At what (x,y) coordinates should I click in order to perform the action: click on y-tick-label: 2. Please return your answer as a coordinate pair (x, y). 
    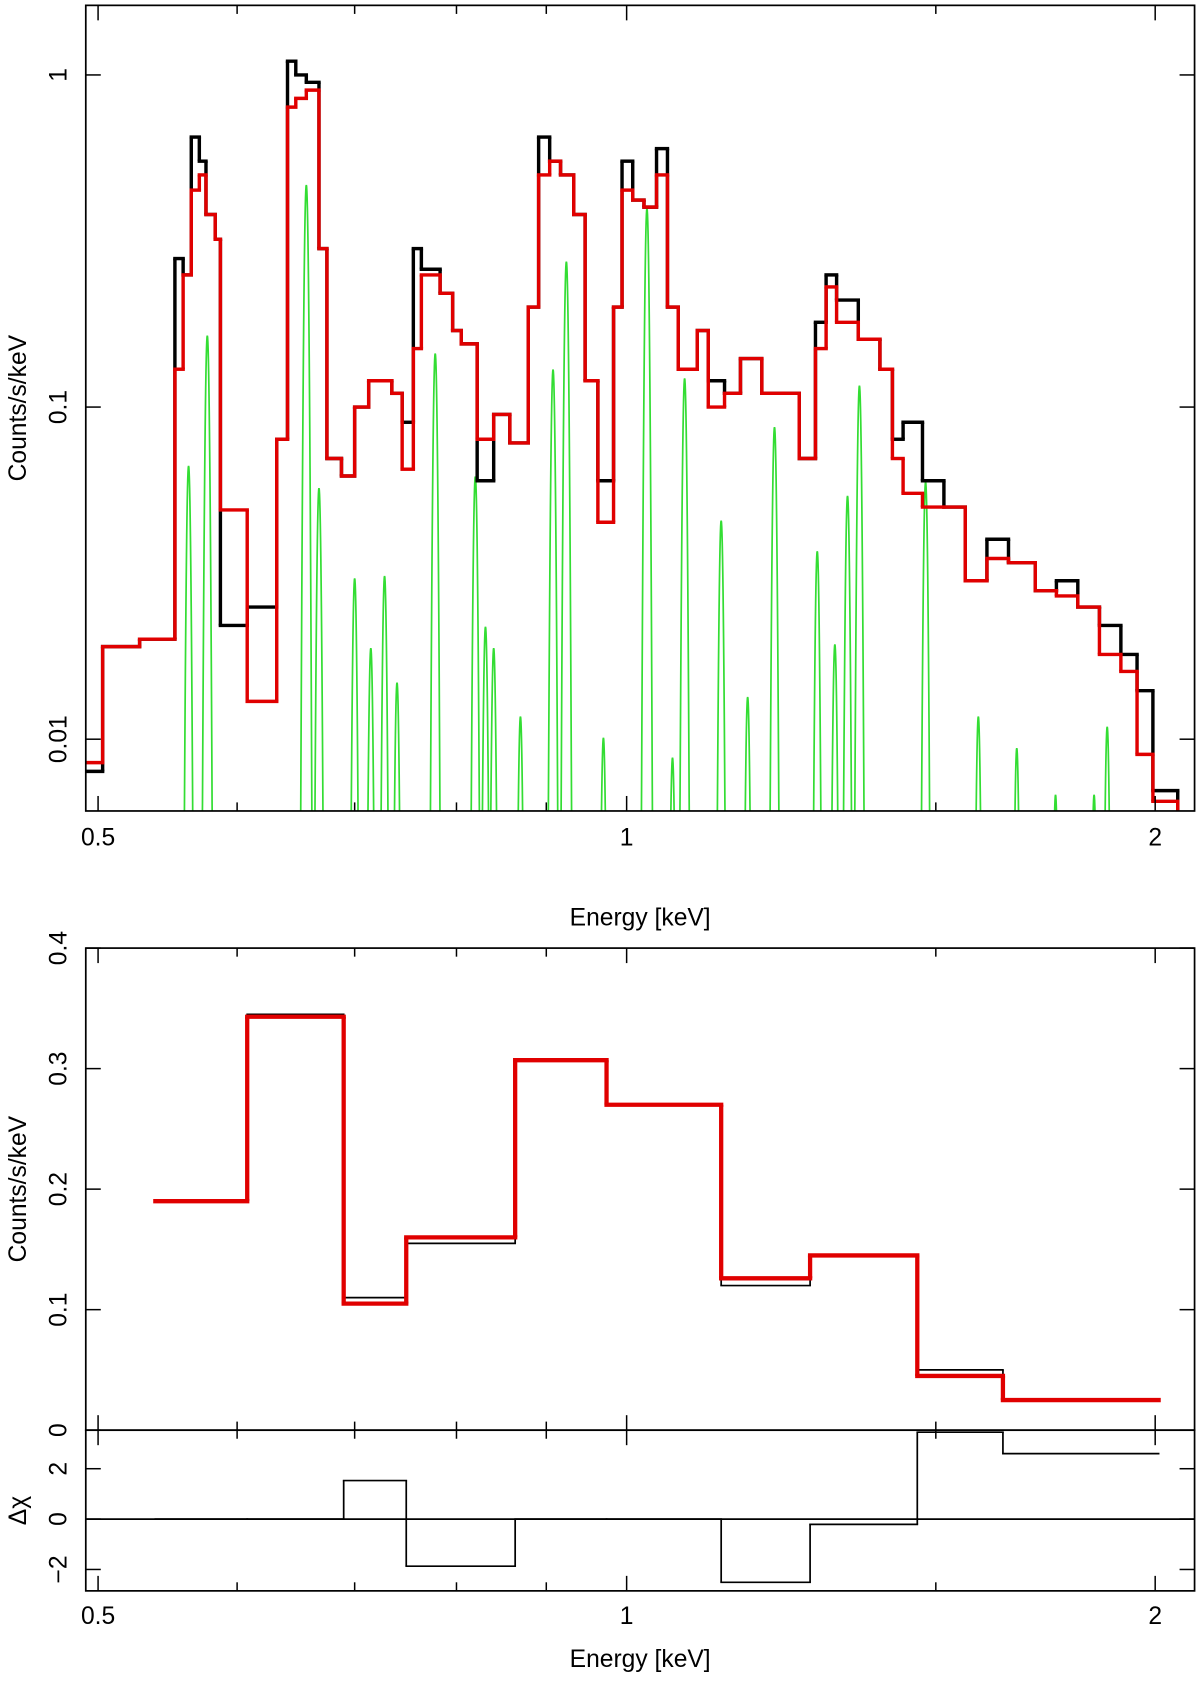
    Looking at the image, I should click on (59, 1469).